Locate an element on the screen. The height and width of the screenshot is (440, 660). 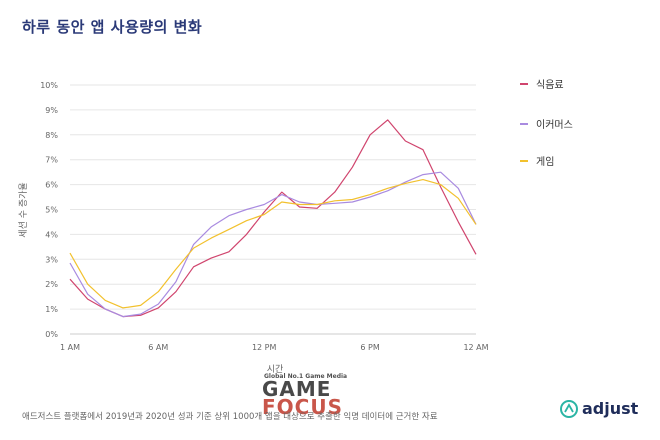
y-tick-label: 0% is located at coordinates (51, 334).